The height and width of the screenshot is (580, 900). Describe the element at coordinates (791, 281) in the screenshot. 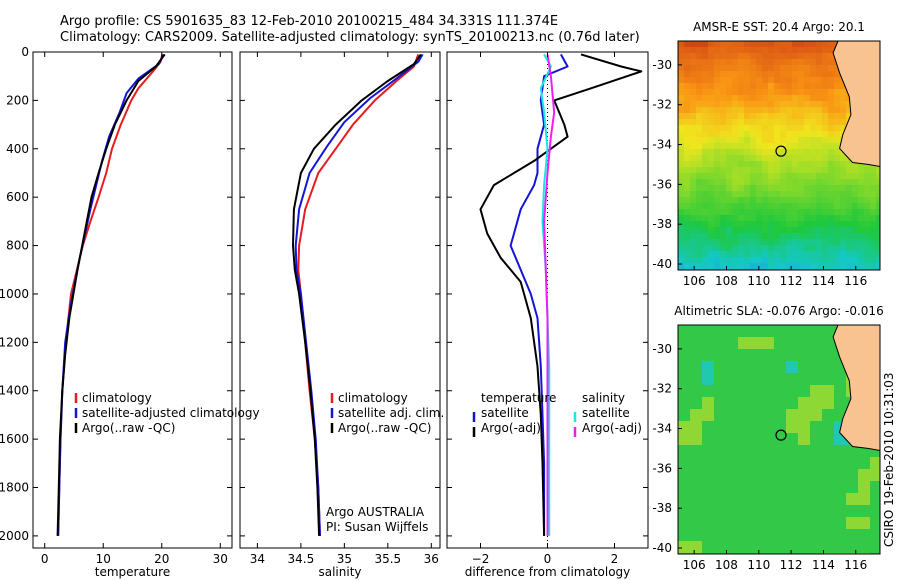

I see `x-tick-label: 112` at that location.